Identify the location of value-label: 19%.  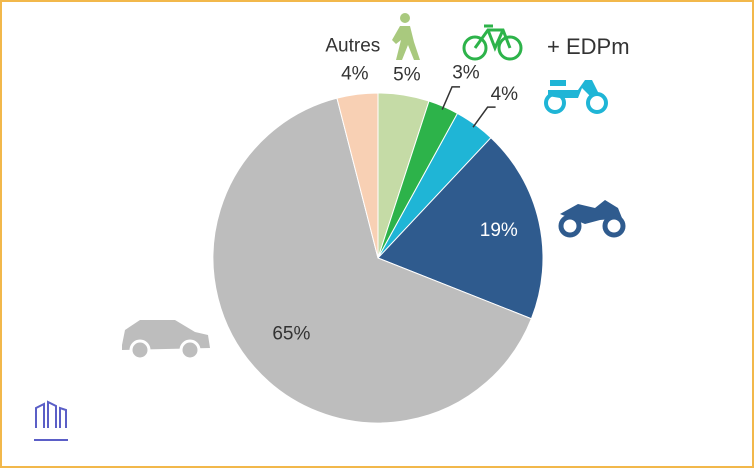
(499, 230).